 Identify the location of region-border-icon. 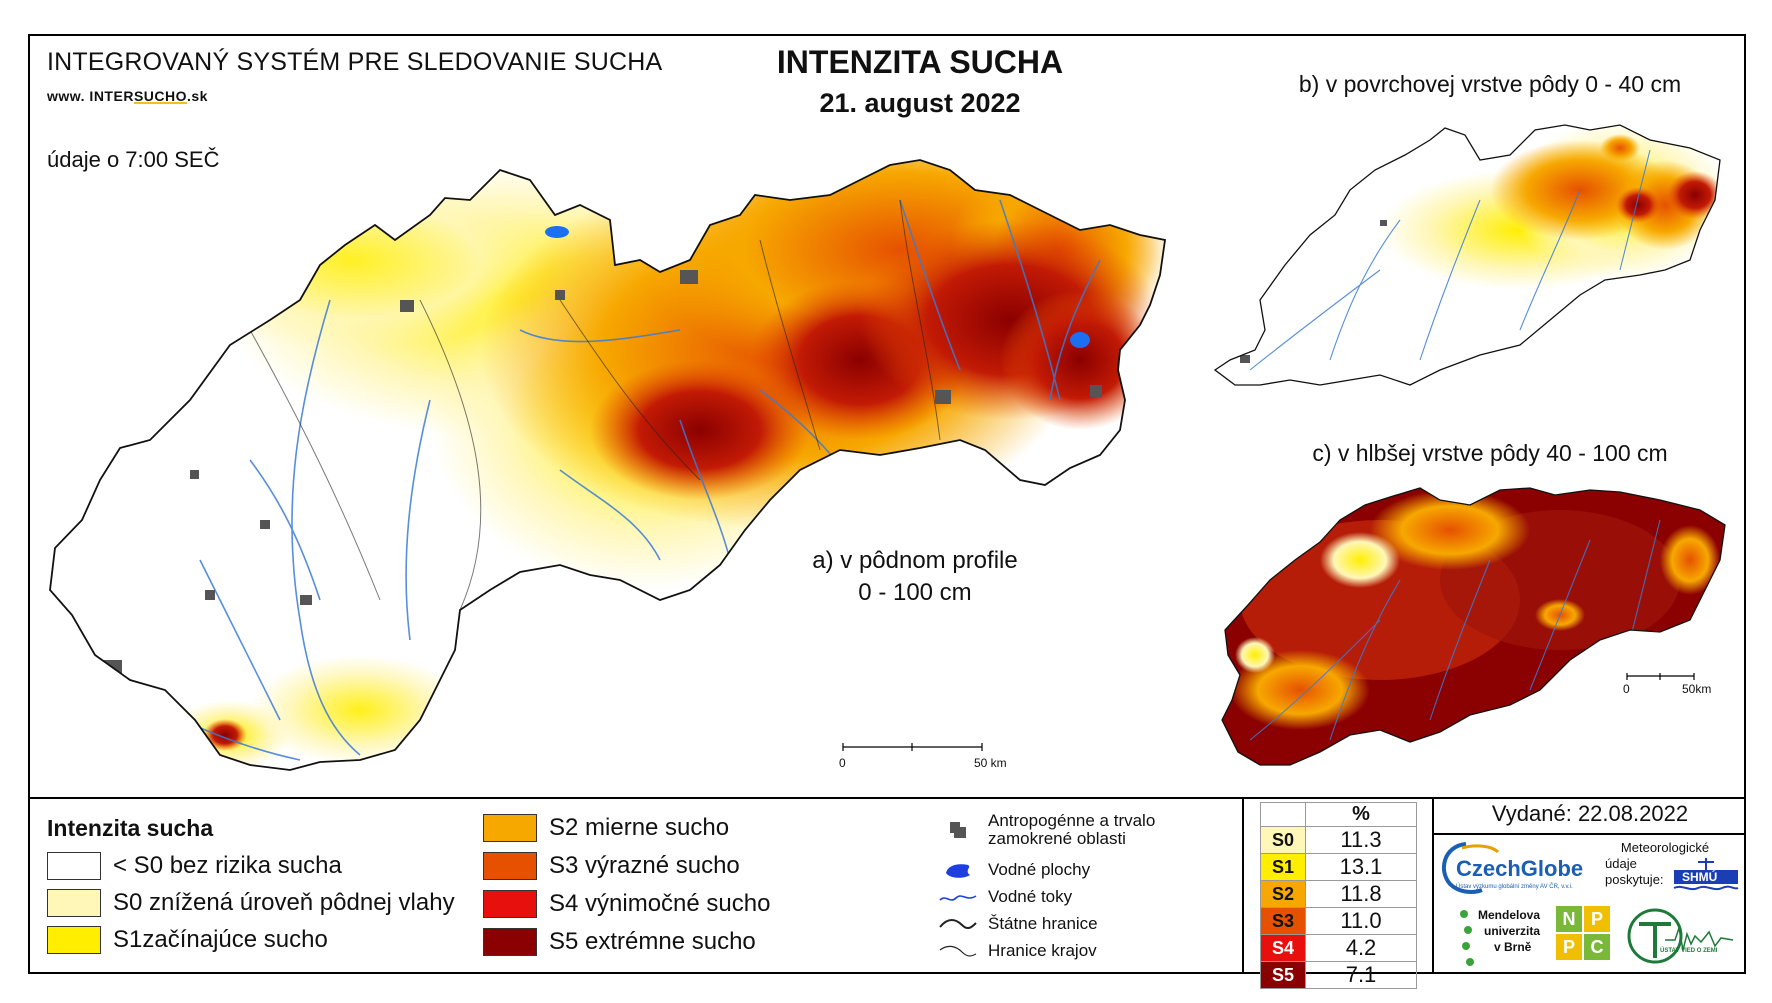
(958, 951).